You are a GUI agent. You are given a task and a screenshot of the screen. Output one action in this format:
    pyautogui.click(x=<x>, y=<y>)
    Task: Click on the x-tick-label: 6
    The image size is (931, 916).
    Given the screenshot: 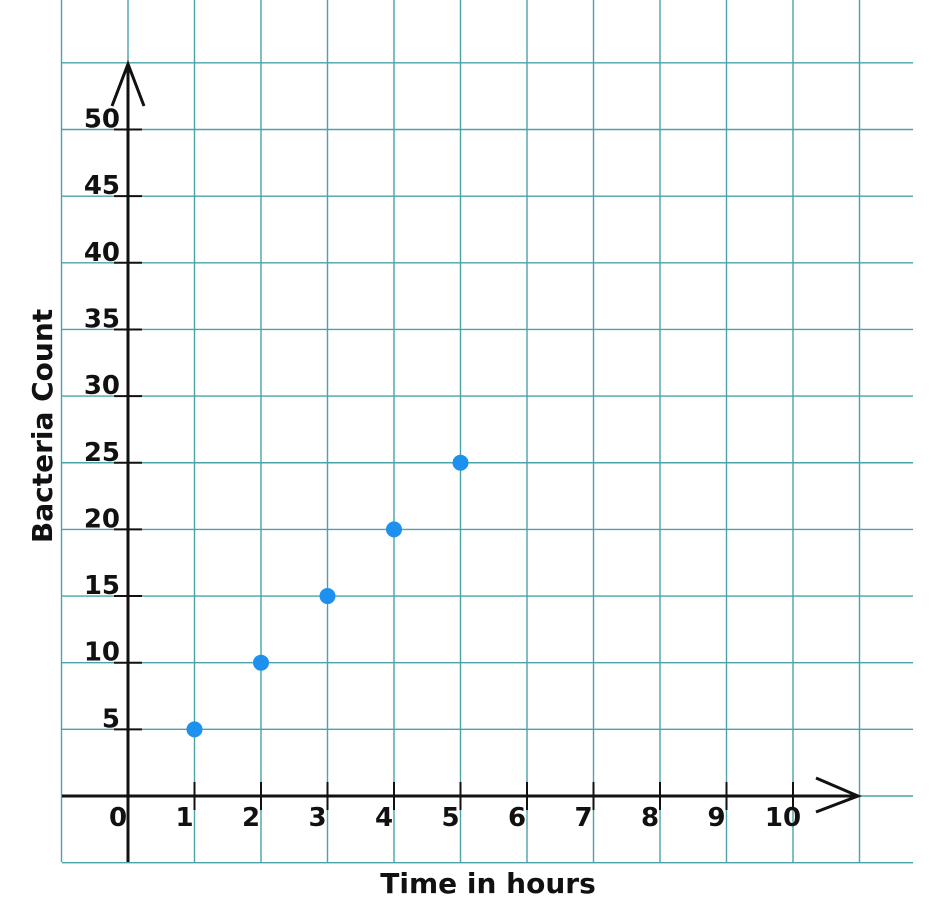 What is the action you would take?
    pyautogui.click(x=517, y=818)
    